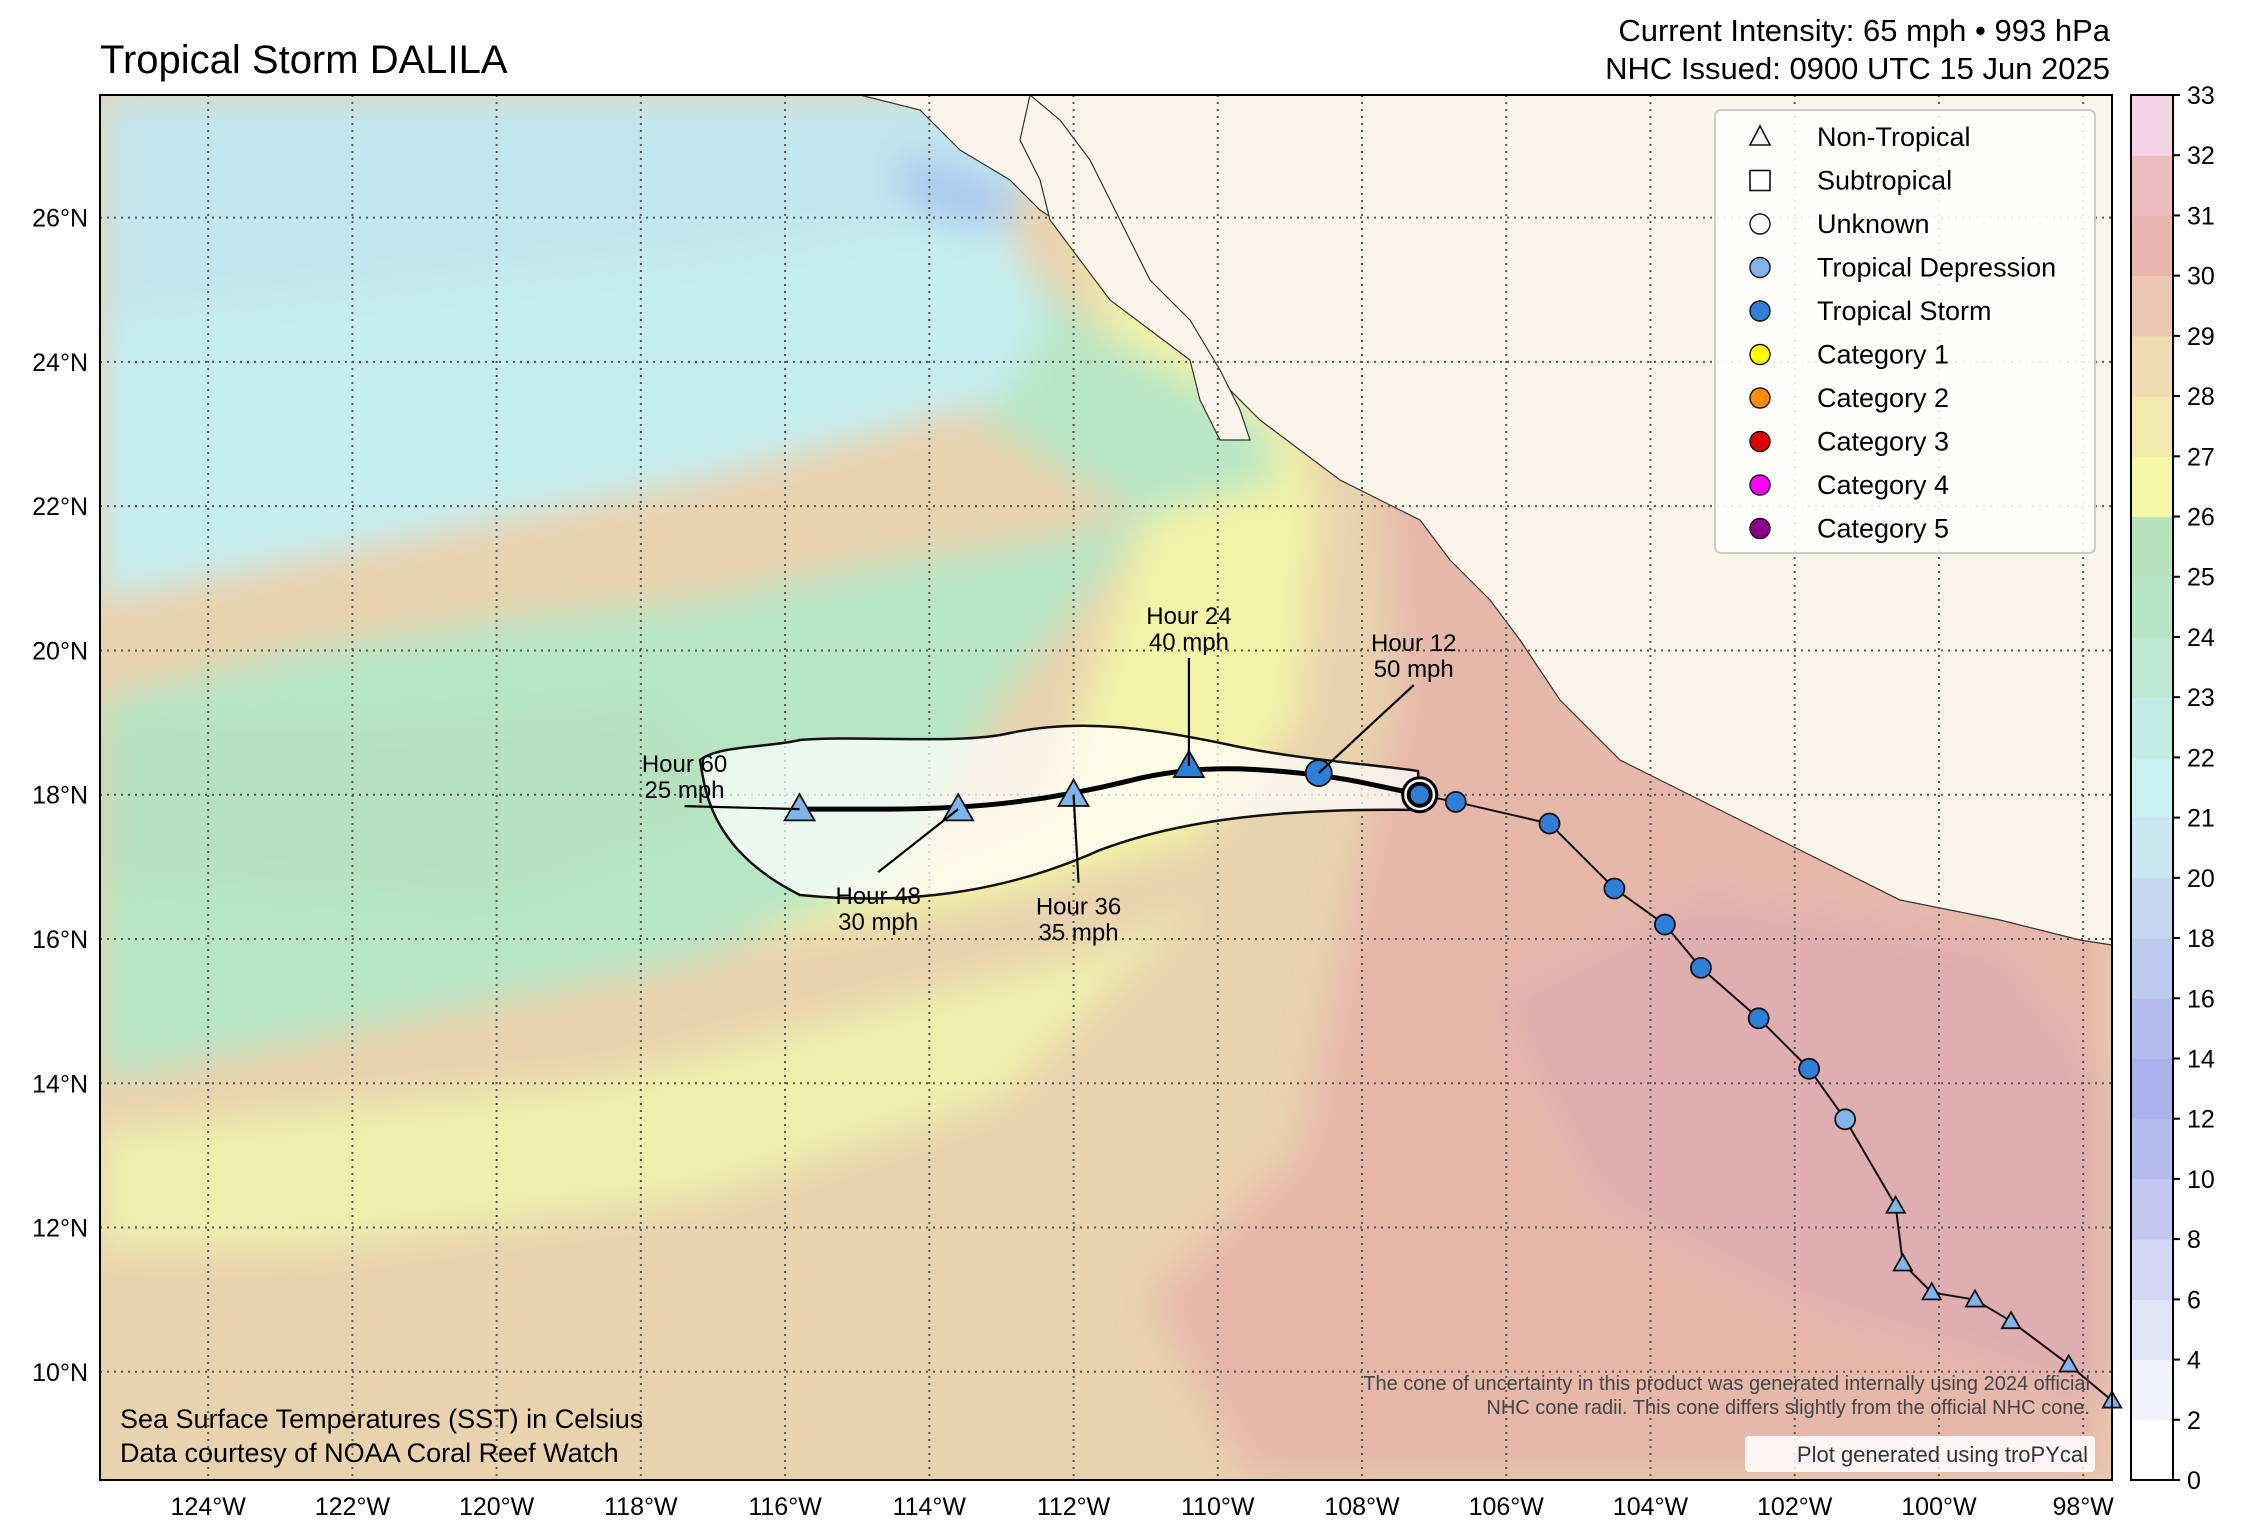 The height and width of the screenshot is (1538, 2263). What do you see at coordinates (2201, 337) in the screenshot?
I see `colorbar-tick-label: 29` at bounding box center [2201, 337].